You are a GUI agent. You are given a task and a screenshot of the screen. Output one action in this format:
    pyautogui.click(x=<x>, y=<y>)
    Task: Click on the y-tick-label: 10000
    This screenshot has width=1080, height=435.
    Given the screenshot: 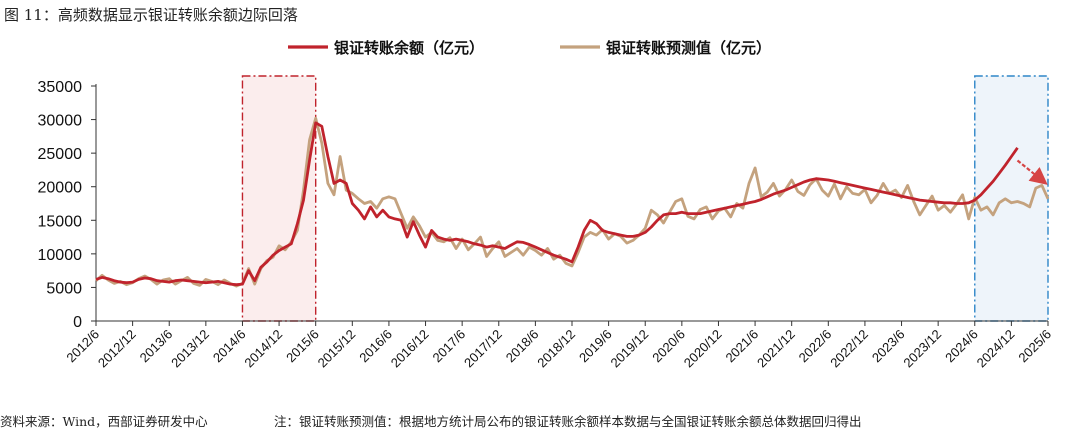 What is the action you would take?
    pyautogui.click(x=60, y=255)
    